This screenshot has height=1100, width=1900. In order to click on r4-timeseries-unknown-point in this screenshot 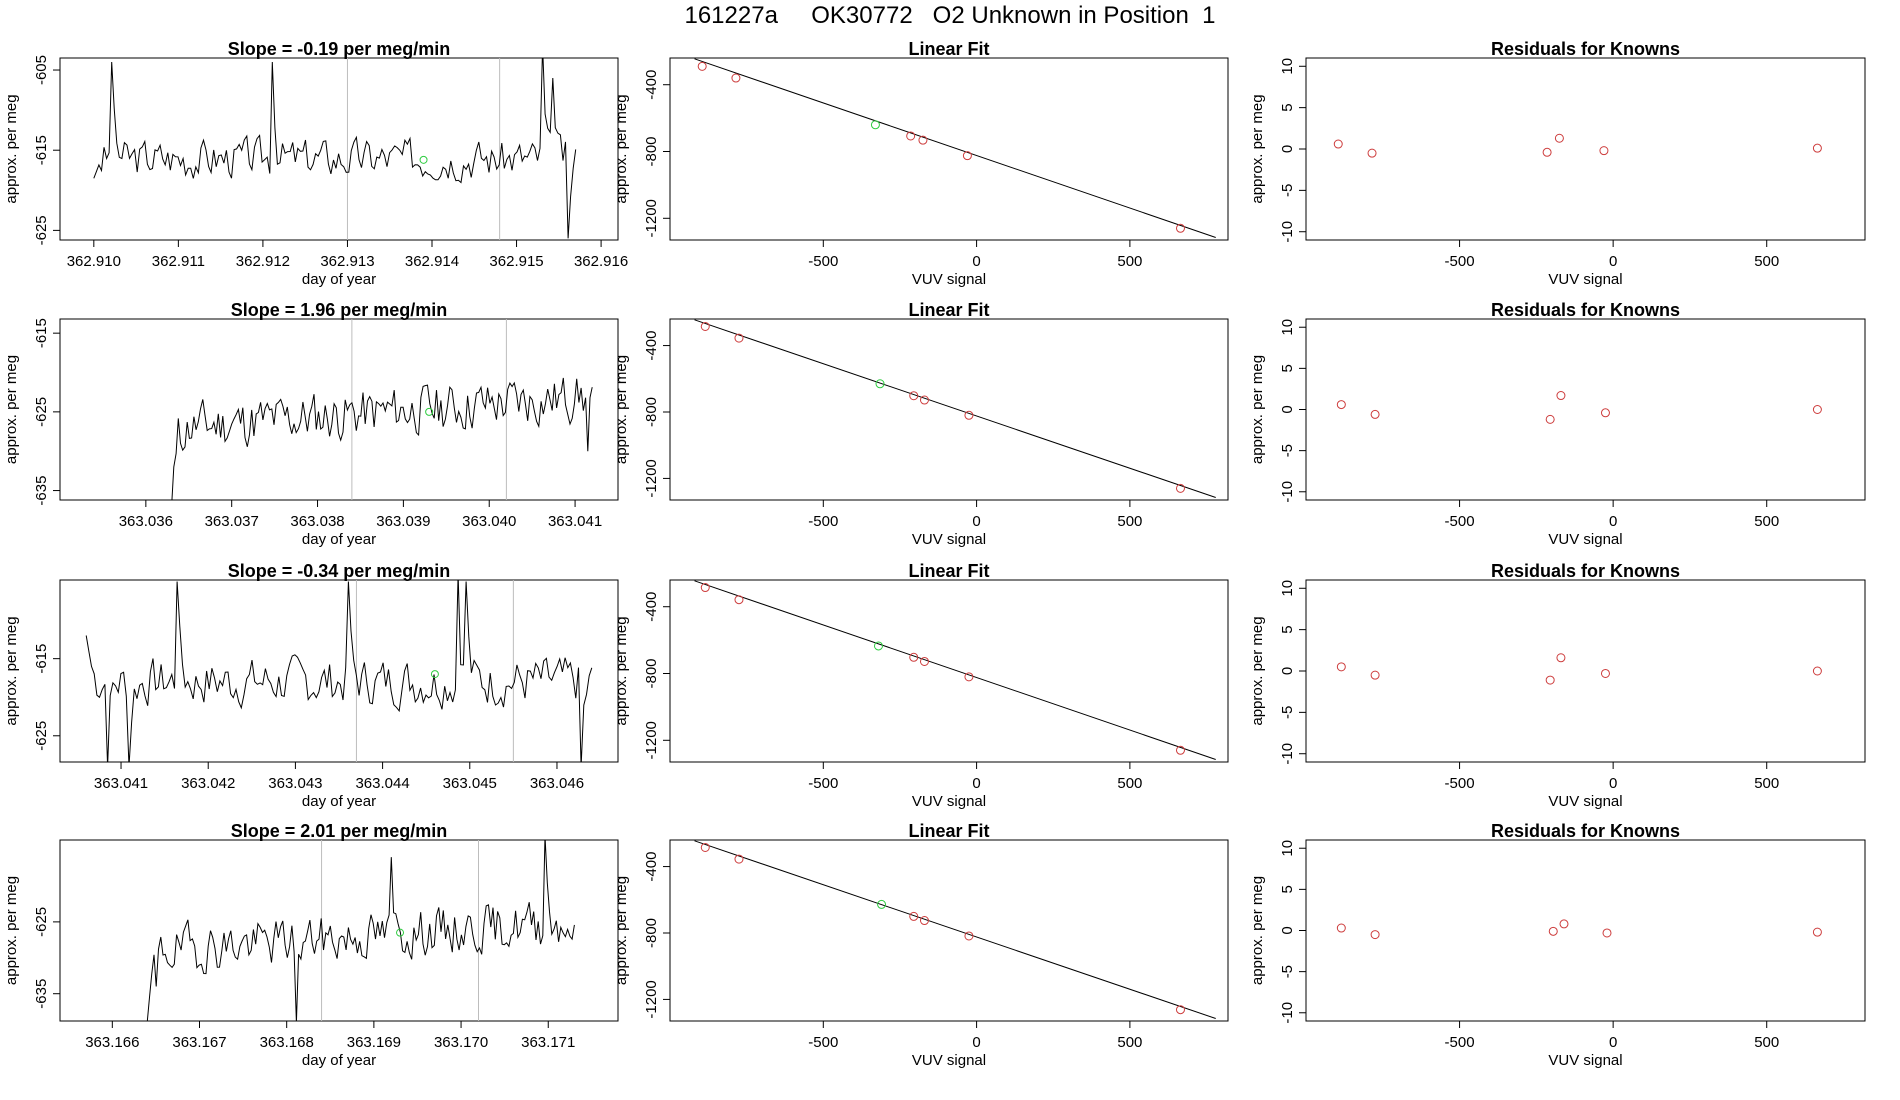, I will do `click(400, 932)`.